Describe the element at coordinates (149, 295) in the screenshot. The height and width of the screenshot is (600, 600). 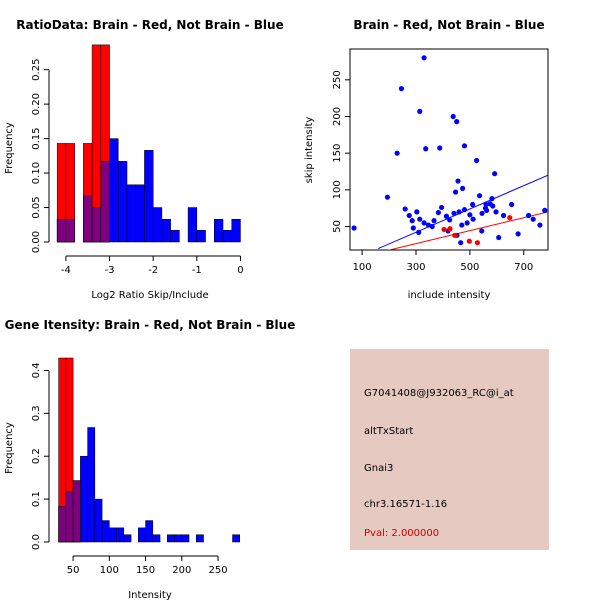
I see `ratio-x-axis-label: Log2 Ratio Skip/Include` at that location.